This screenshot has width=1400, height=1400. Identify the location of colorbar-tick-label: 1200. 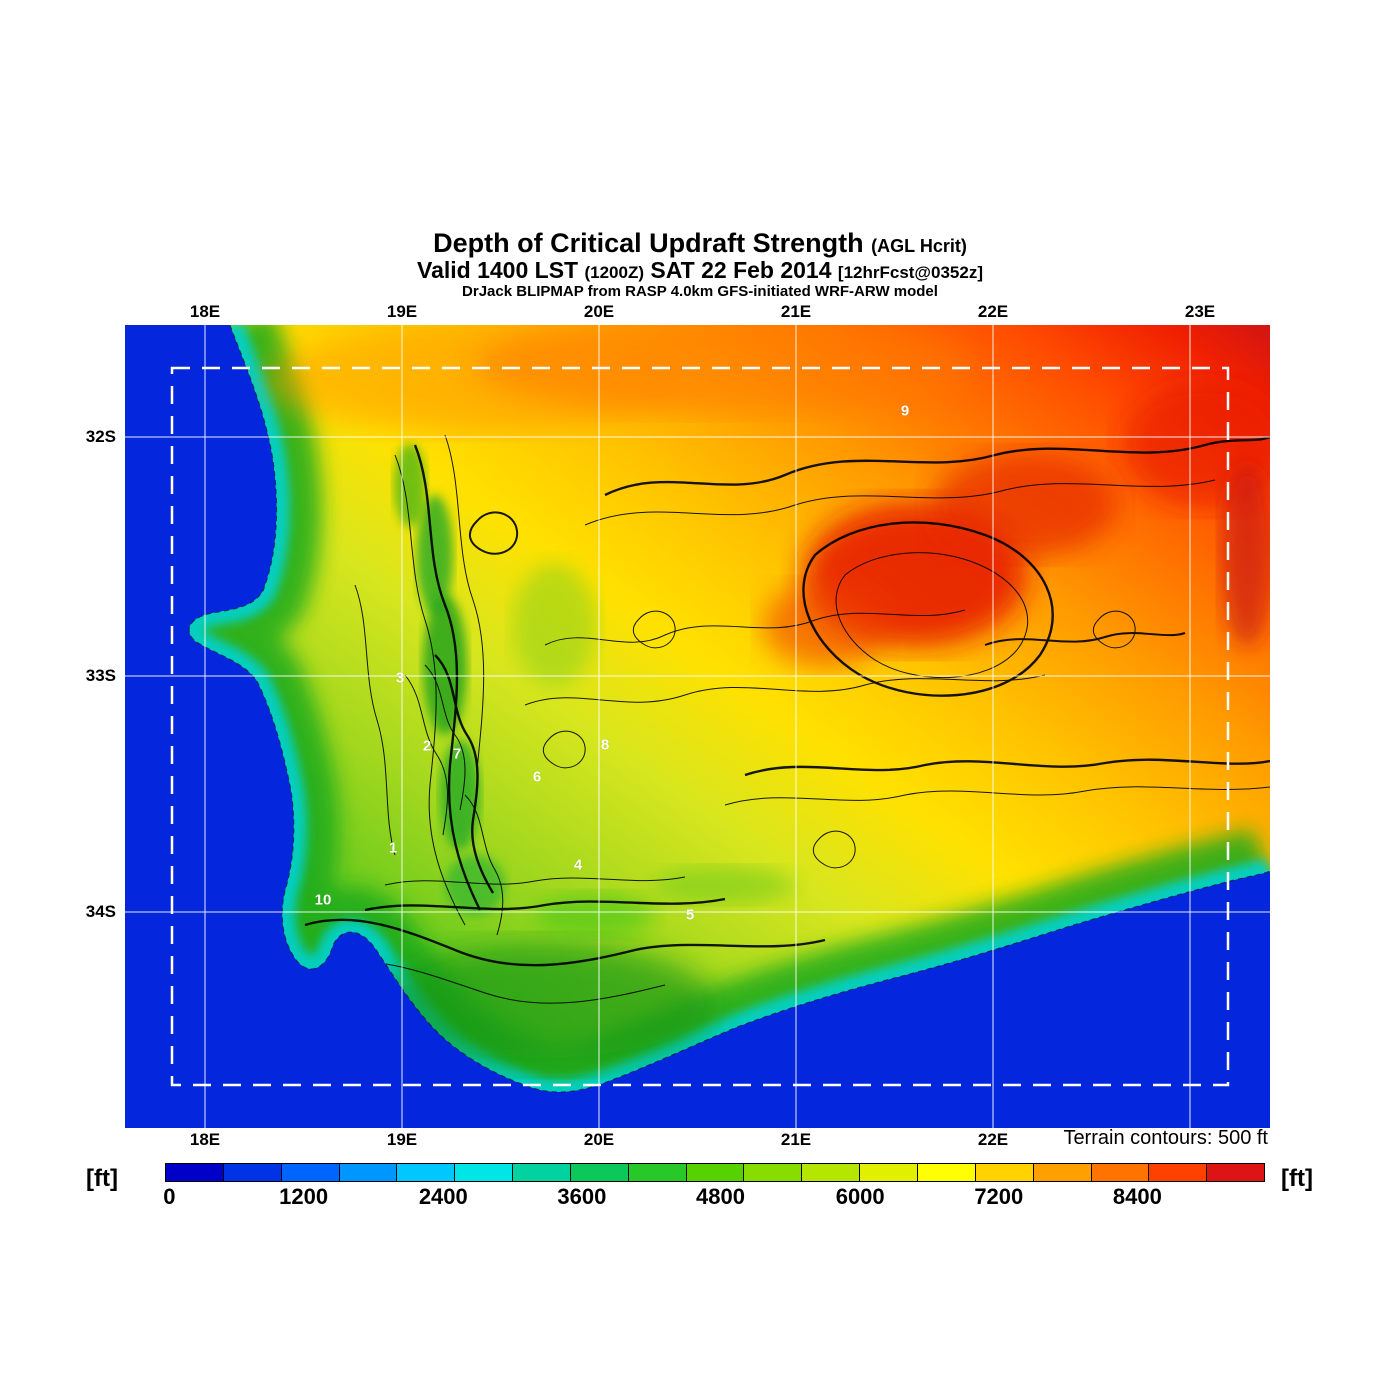
(304, 1196).